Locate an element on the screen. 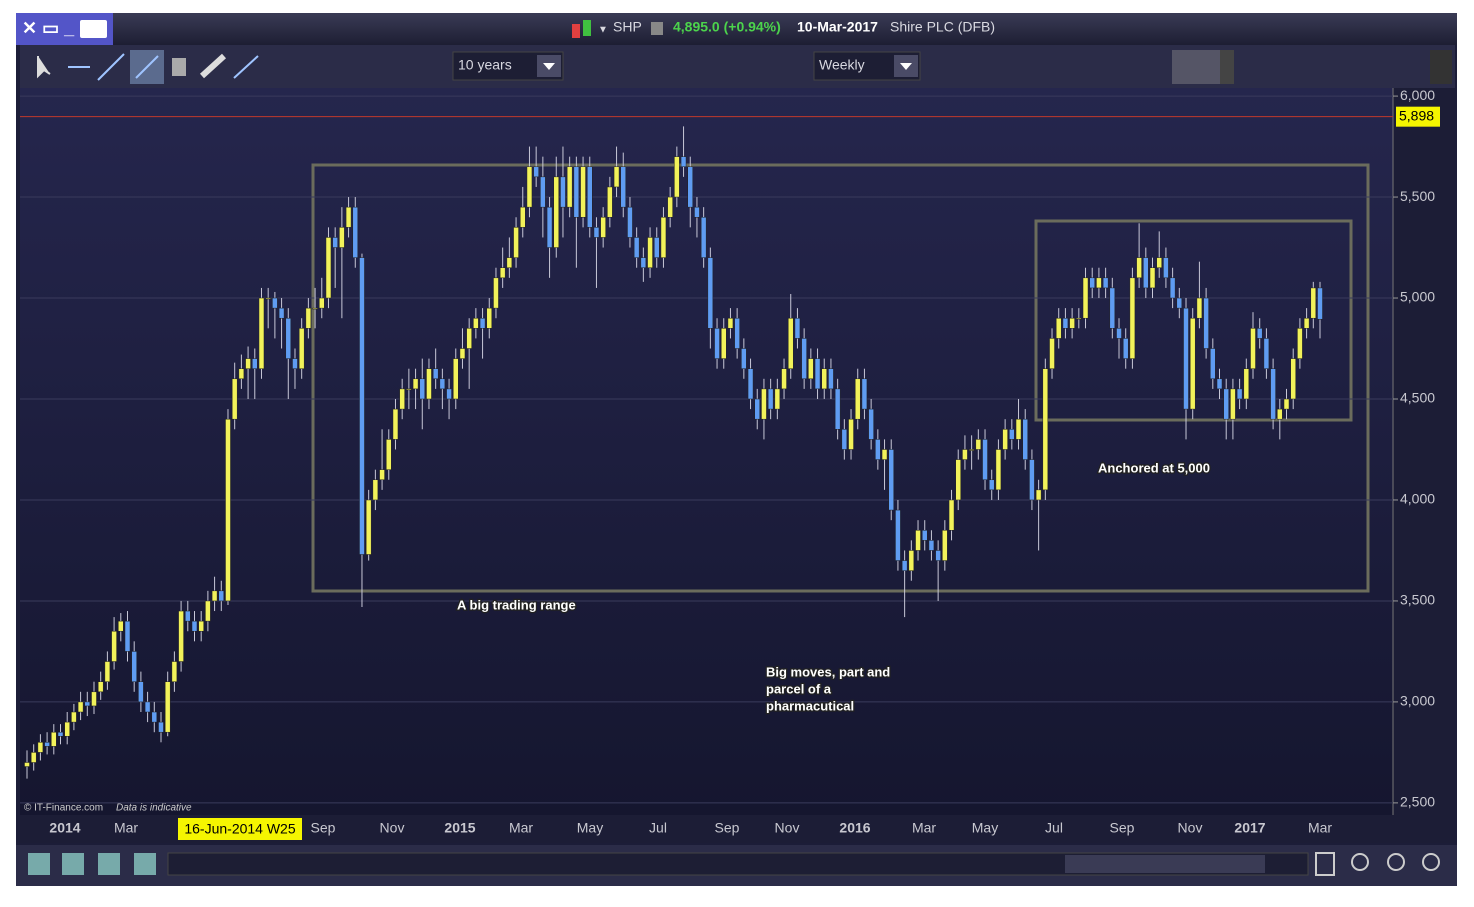  scrollbar is located at coordinates (738, 864).